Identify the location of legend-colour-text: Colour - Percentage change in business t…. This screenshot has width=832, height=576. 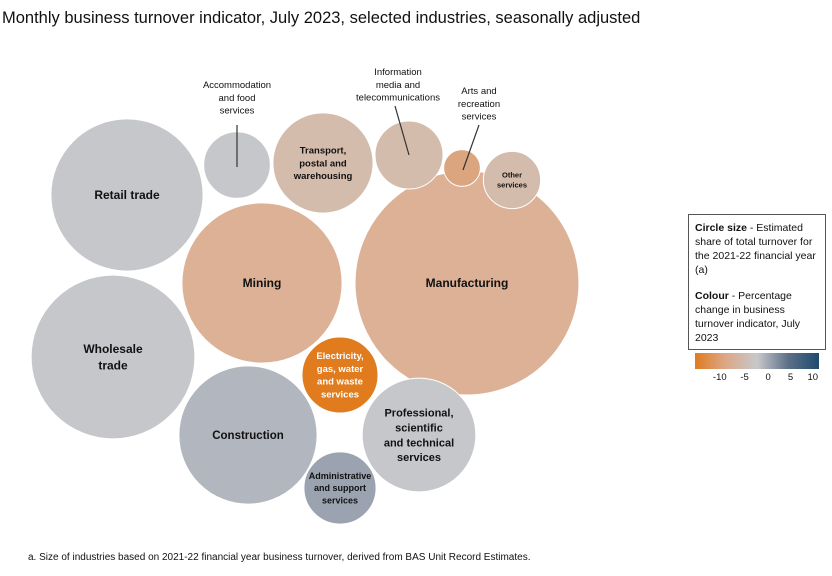
(757, 317).